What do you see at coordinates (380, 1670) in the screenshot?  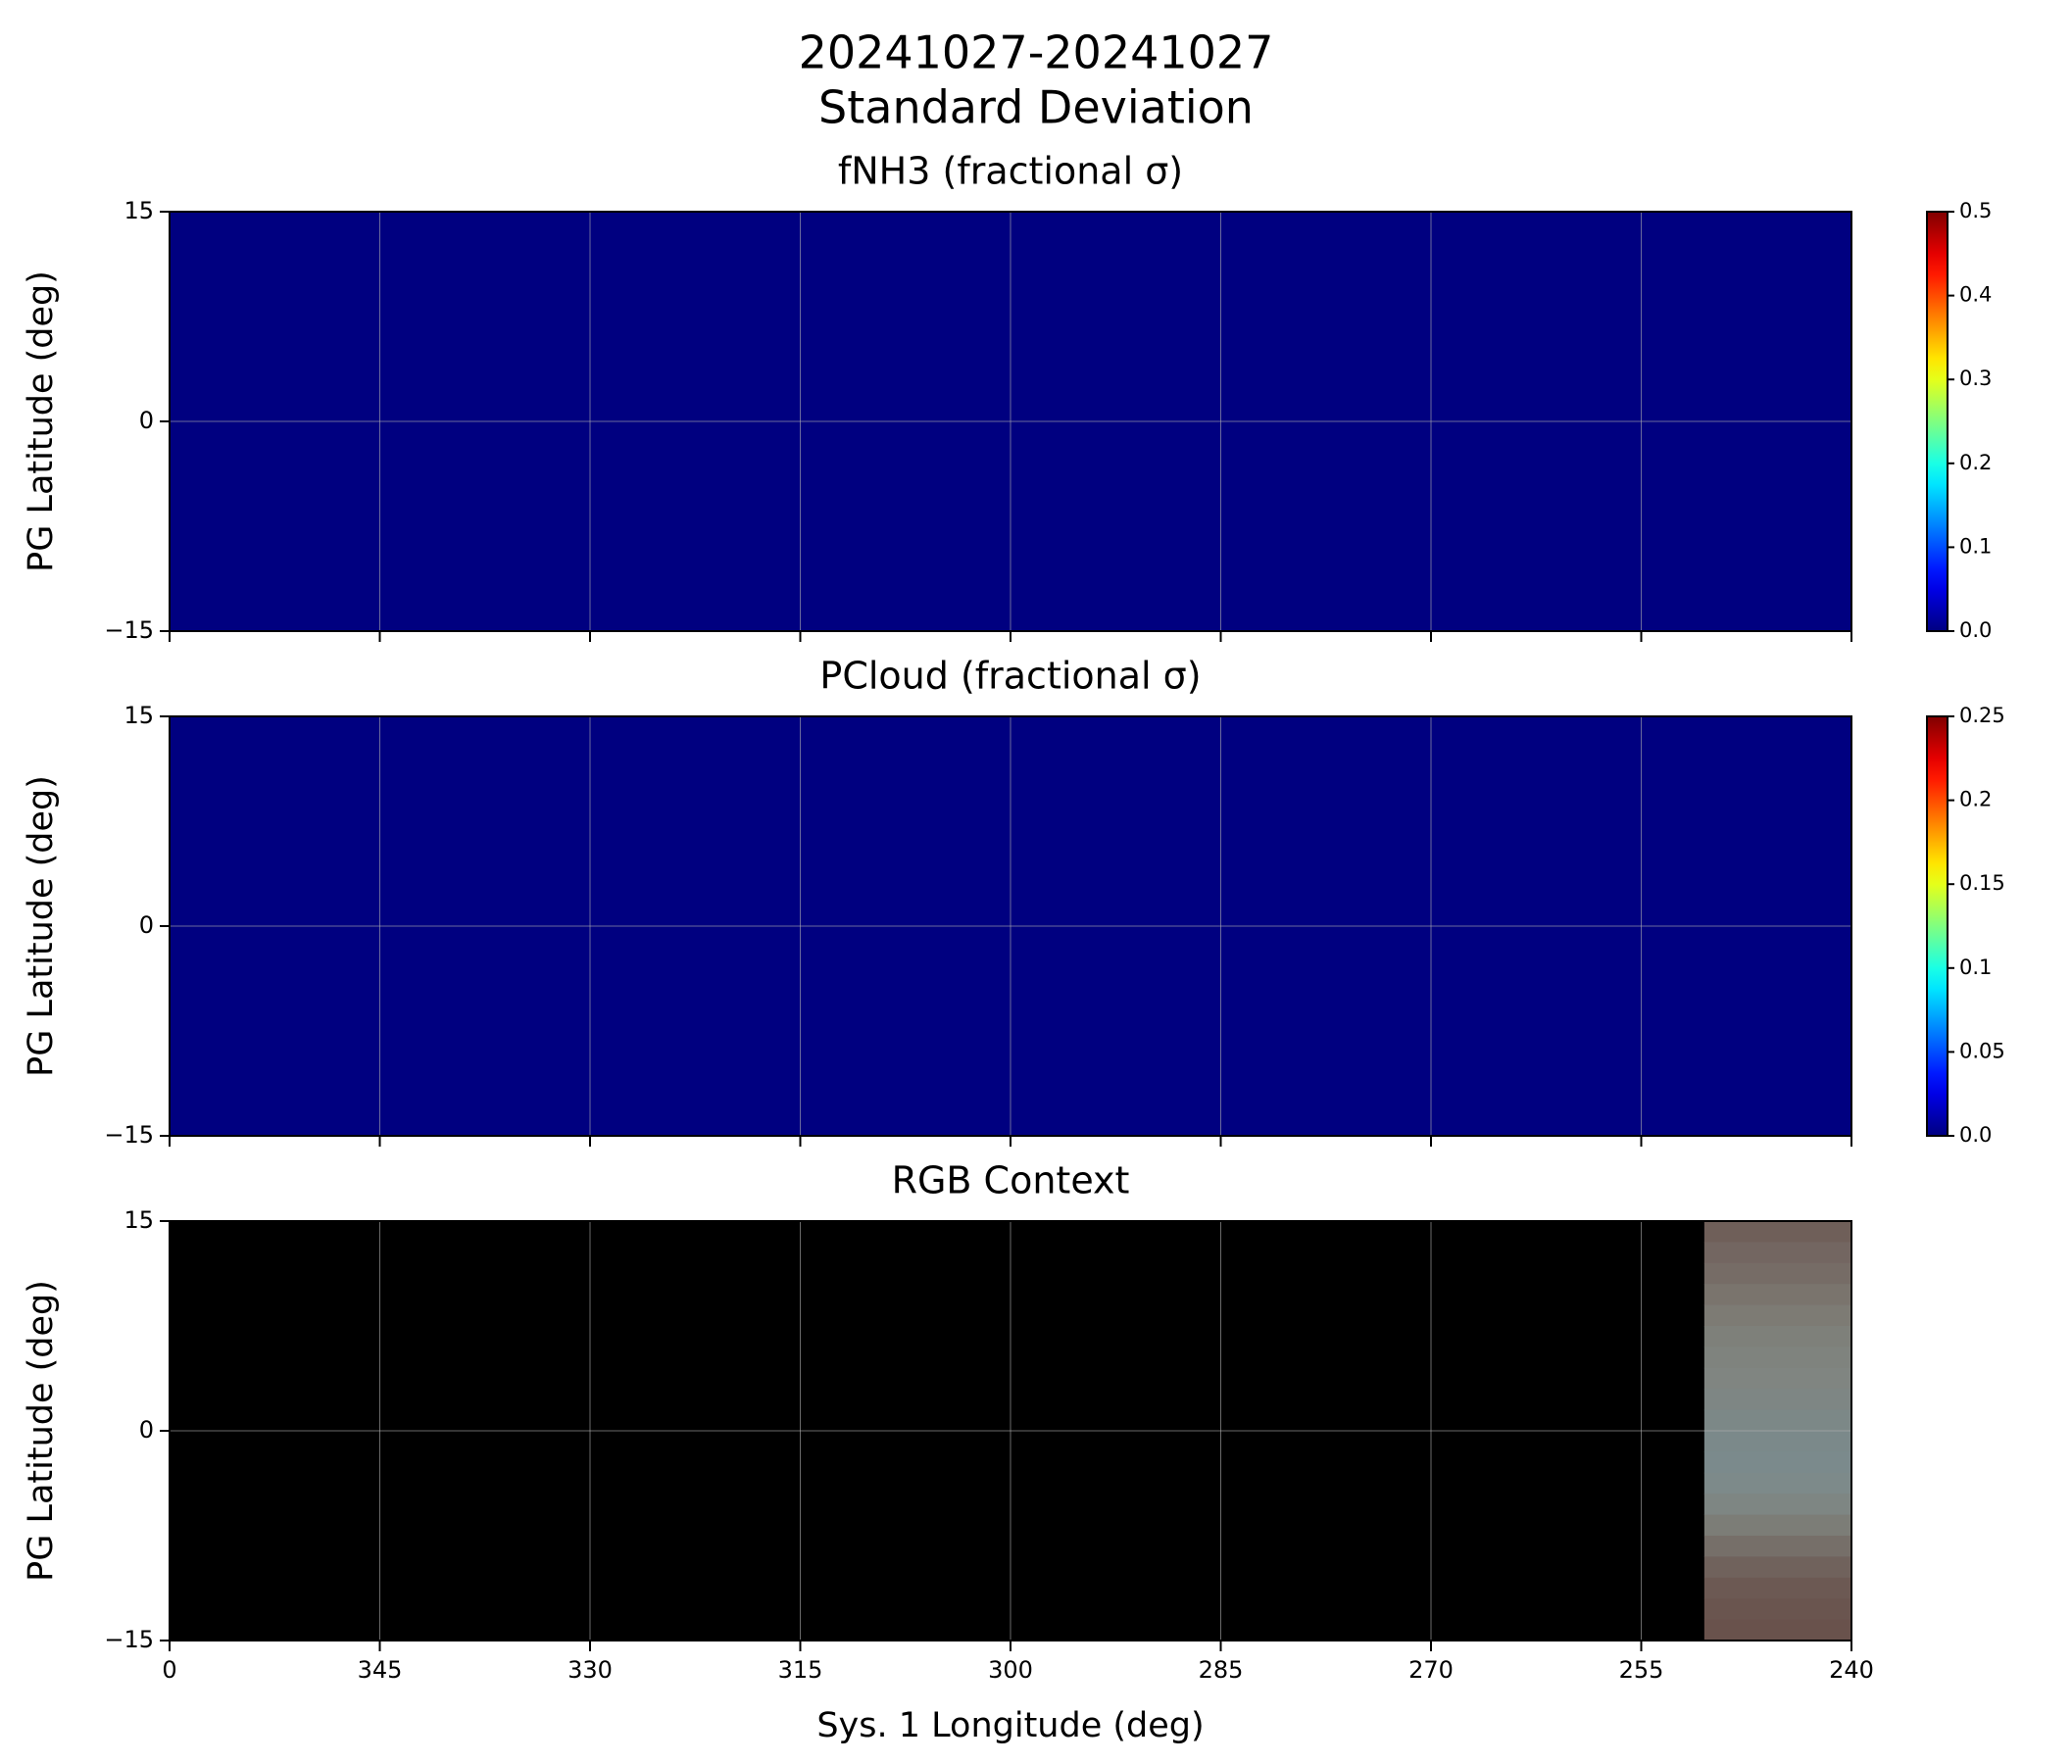 I see `x-tick-label: 345` at bounding box center [380, 1670].